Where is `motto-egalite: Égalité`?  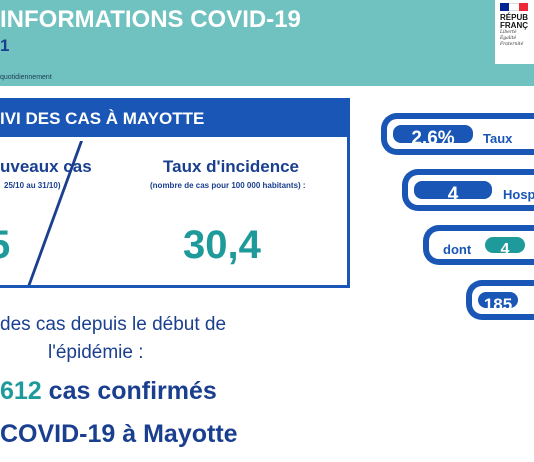
motto-egalite: Égalité is located at coordinates (508, 38).